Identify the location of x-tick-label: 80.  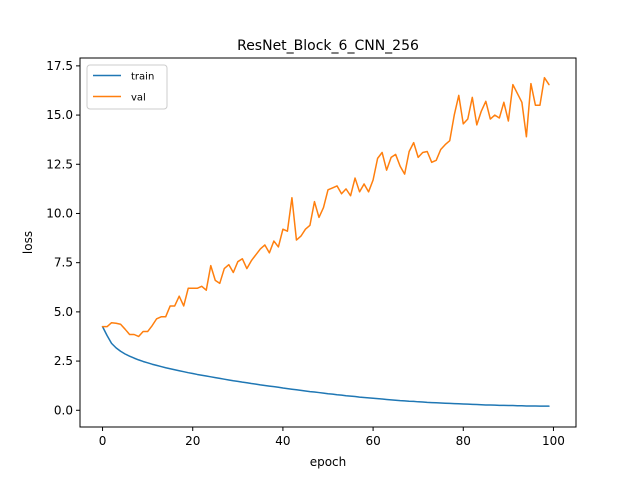
(463, 441).